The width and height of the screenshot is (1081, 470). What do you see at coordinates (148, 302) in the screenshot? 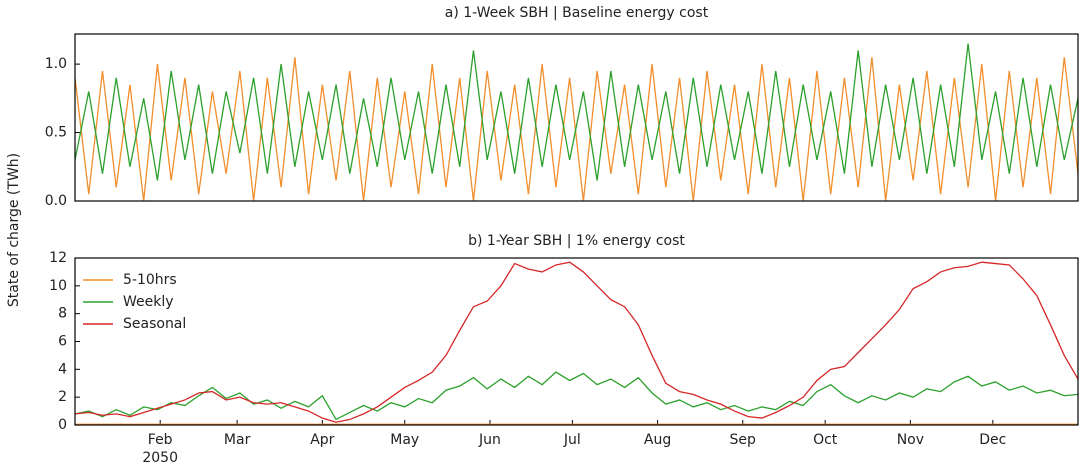
I see `legend-label: Weekly` at bounding box center [148, 302].